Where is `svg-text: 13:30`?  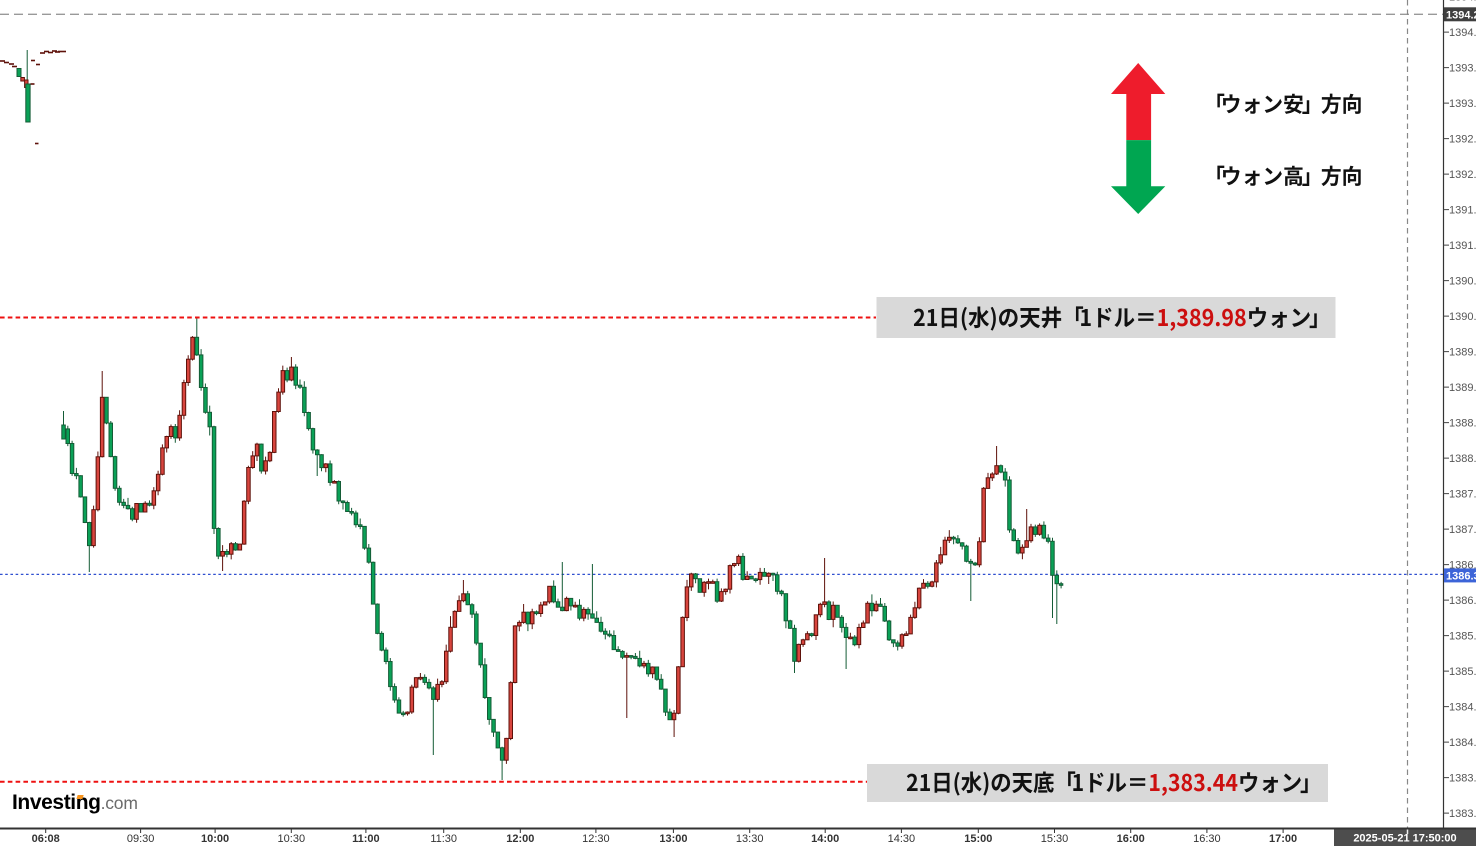
svg-text: 13:30 is located at coordinates (750, 839).